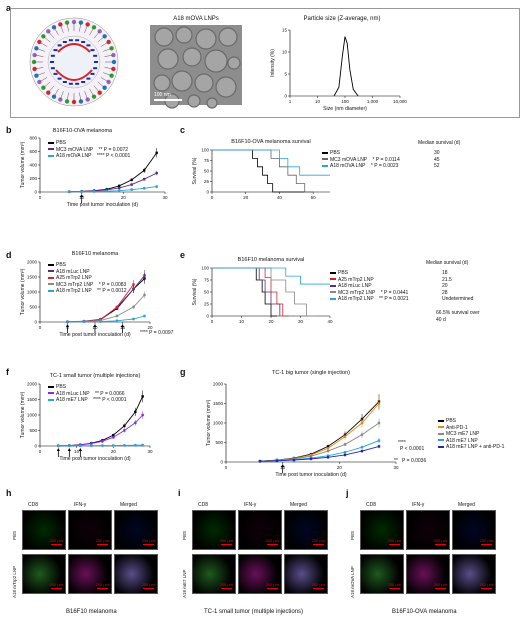  I want to click on legend-label: A18 mTrp2 LNP, so click(74, 291).